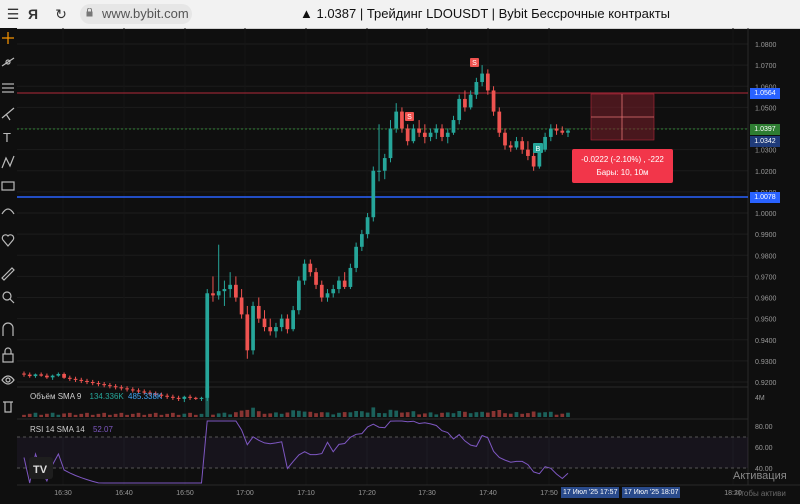 The width and height of the screenshot is (800, 504). What do you see at coordinates (8, 88) in the screenshot?
I see `channel-tool-icon` at bounding box center [8, 88].